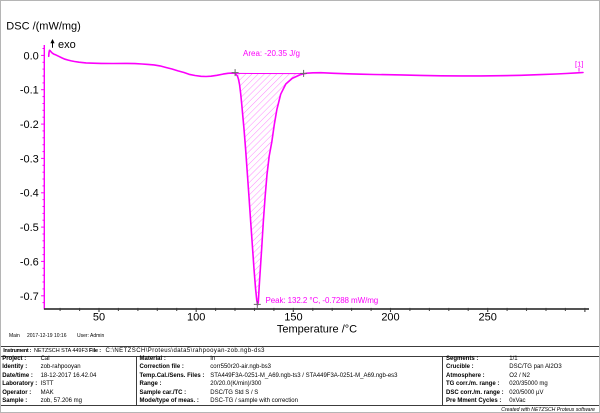  I want to click on svg-text: -0.7, so click(29, 297).